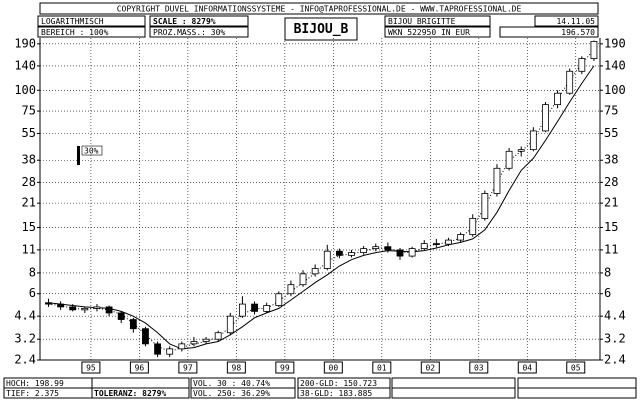 This screenshot has height=400, width=640. I want to click on x-tick-label: 98, so click(237, 368).